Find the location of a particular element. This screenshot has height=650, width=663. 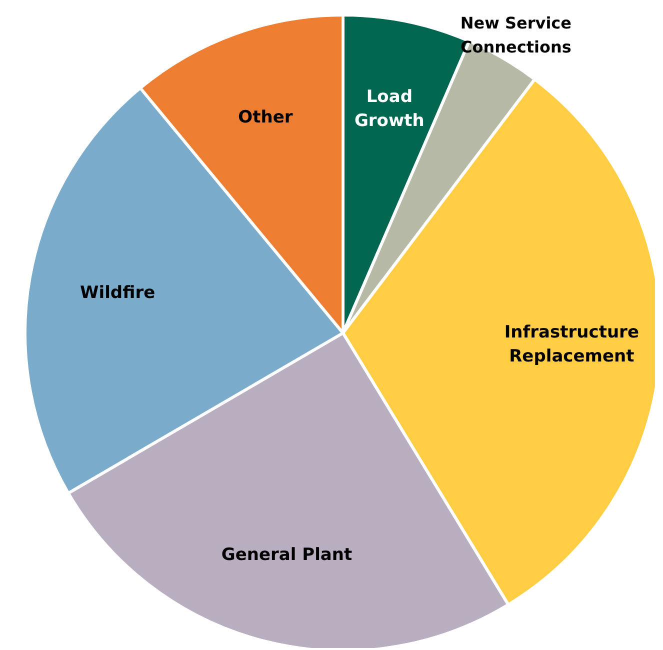

slice-label: General Plant is located at coordinates (286, 554).